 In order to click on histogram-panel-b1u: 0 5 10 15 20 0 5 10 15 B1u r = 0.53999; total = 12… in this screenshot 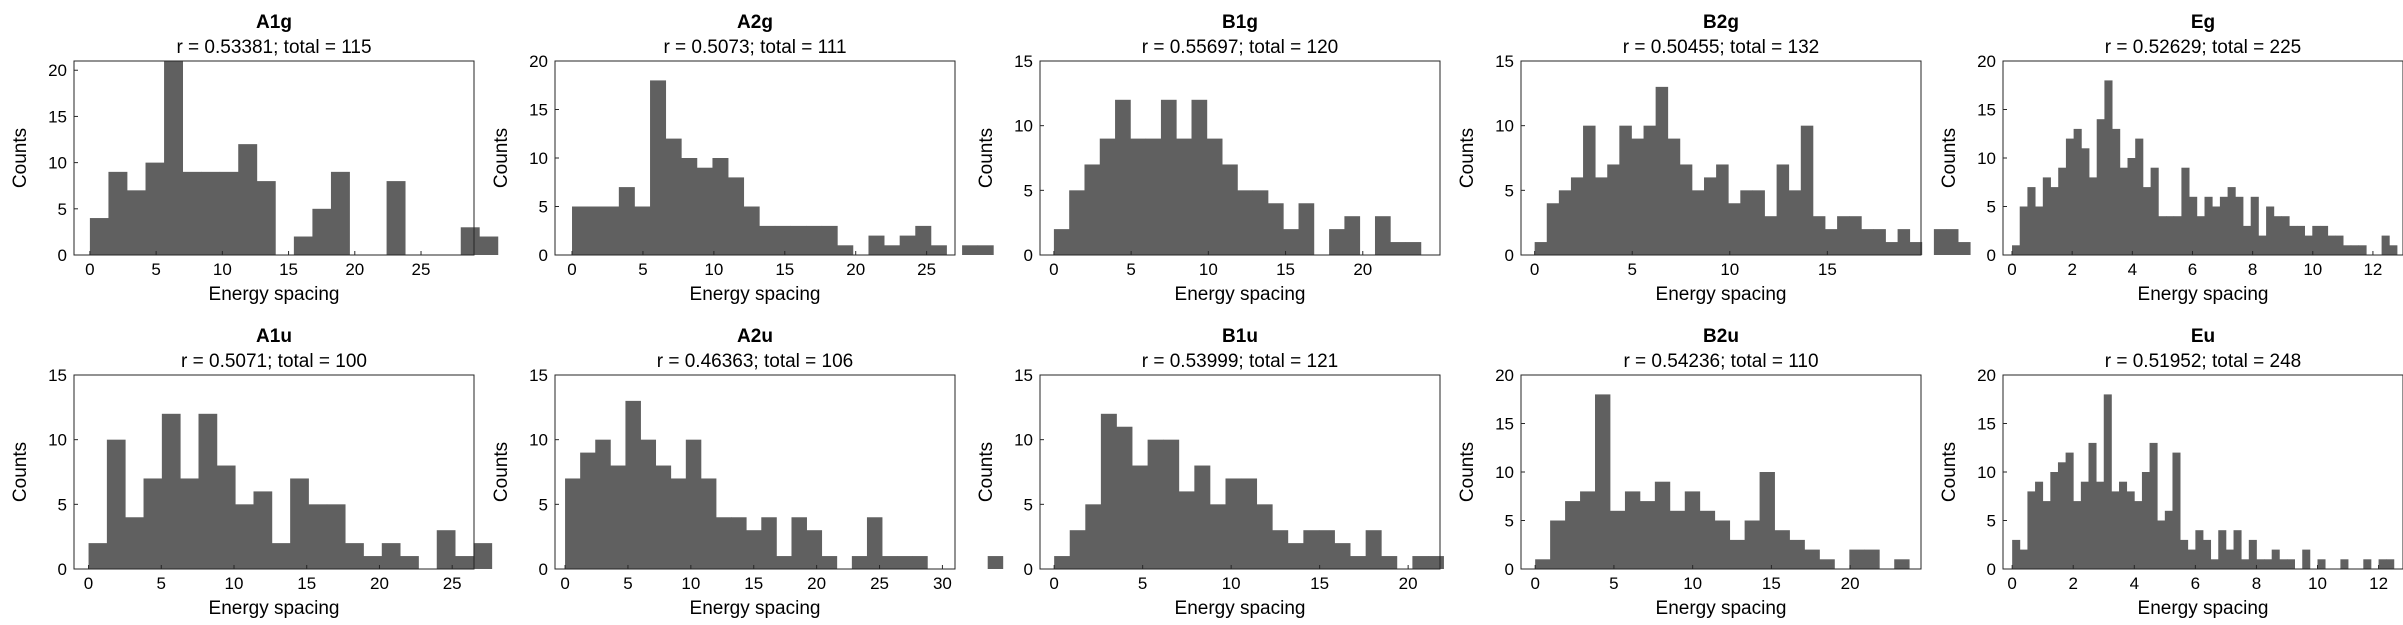, I will do `click(1210, 472)`.